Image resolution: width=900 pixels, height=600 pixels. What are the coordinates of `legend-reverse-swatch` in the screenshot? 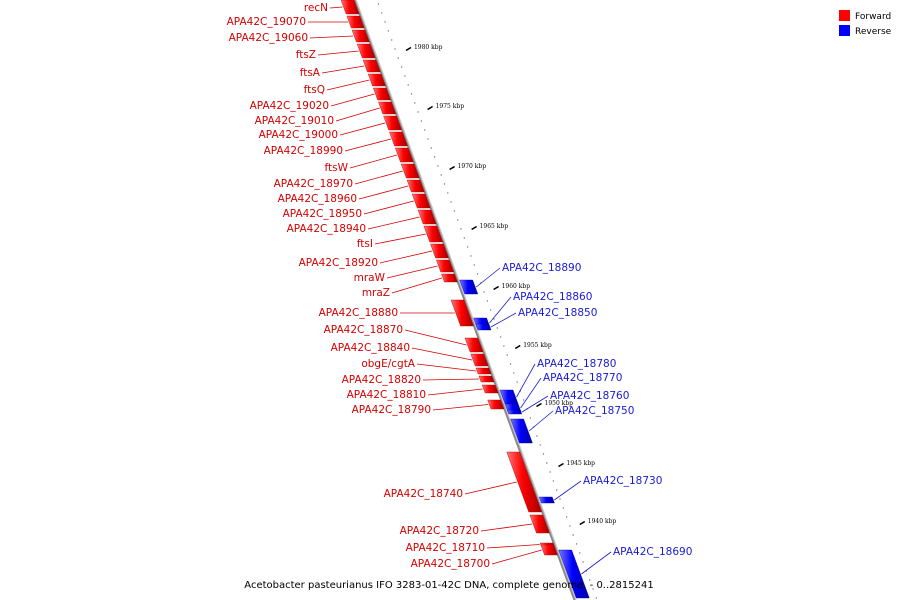 It's located at (844, 30).